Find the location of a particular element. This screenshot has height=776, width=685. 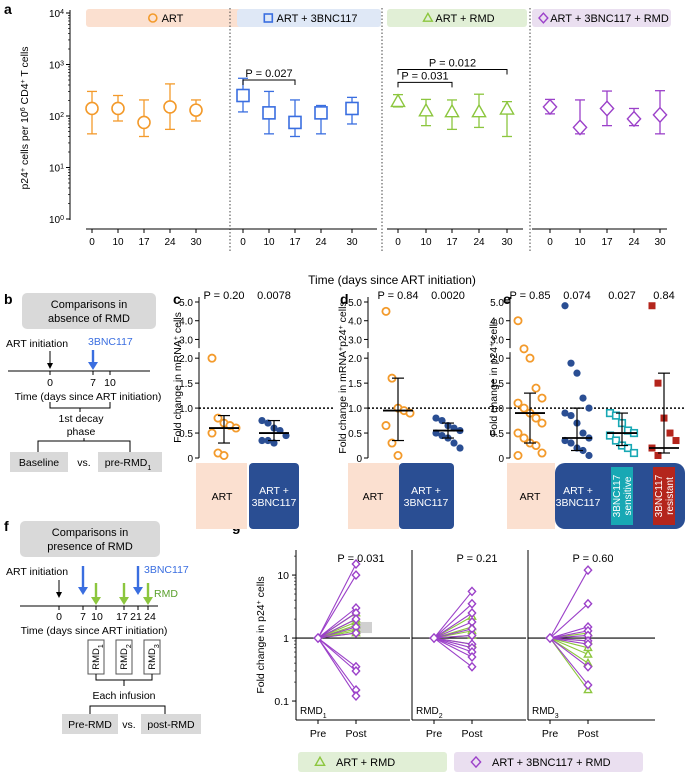

rmd-box-1-label: RMD1 is located at coordinates (98, 657).